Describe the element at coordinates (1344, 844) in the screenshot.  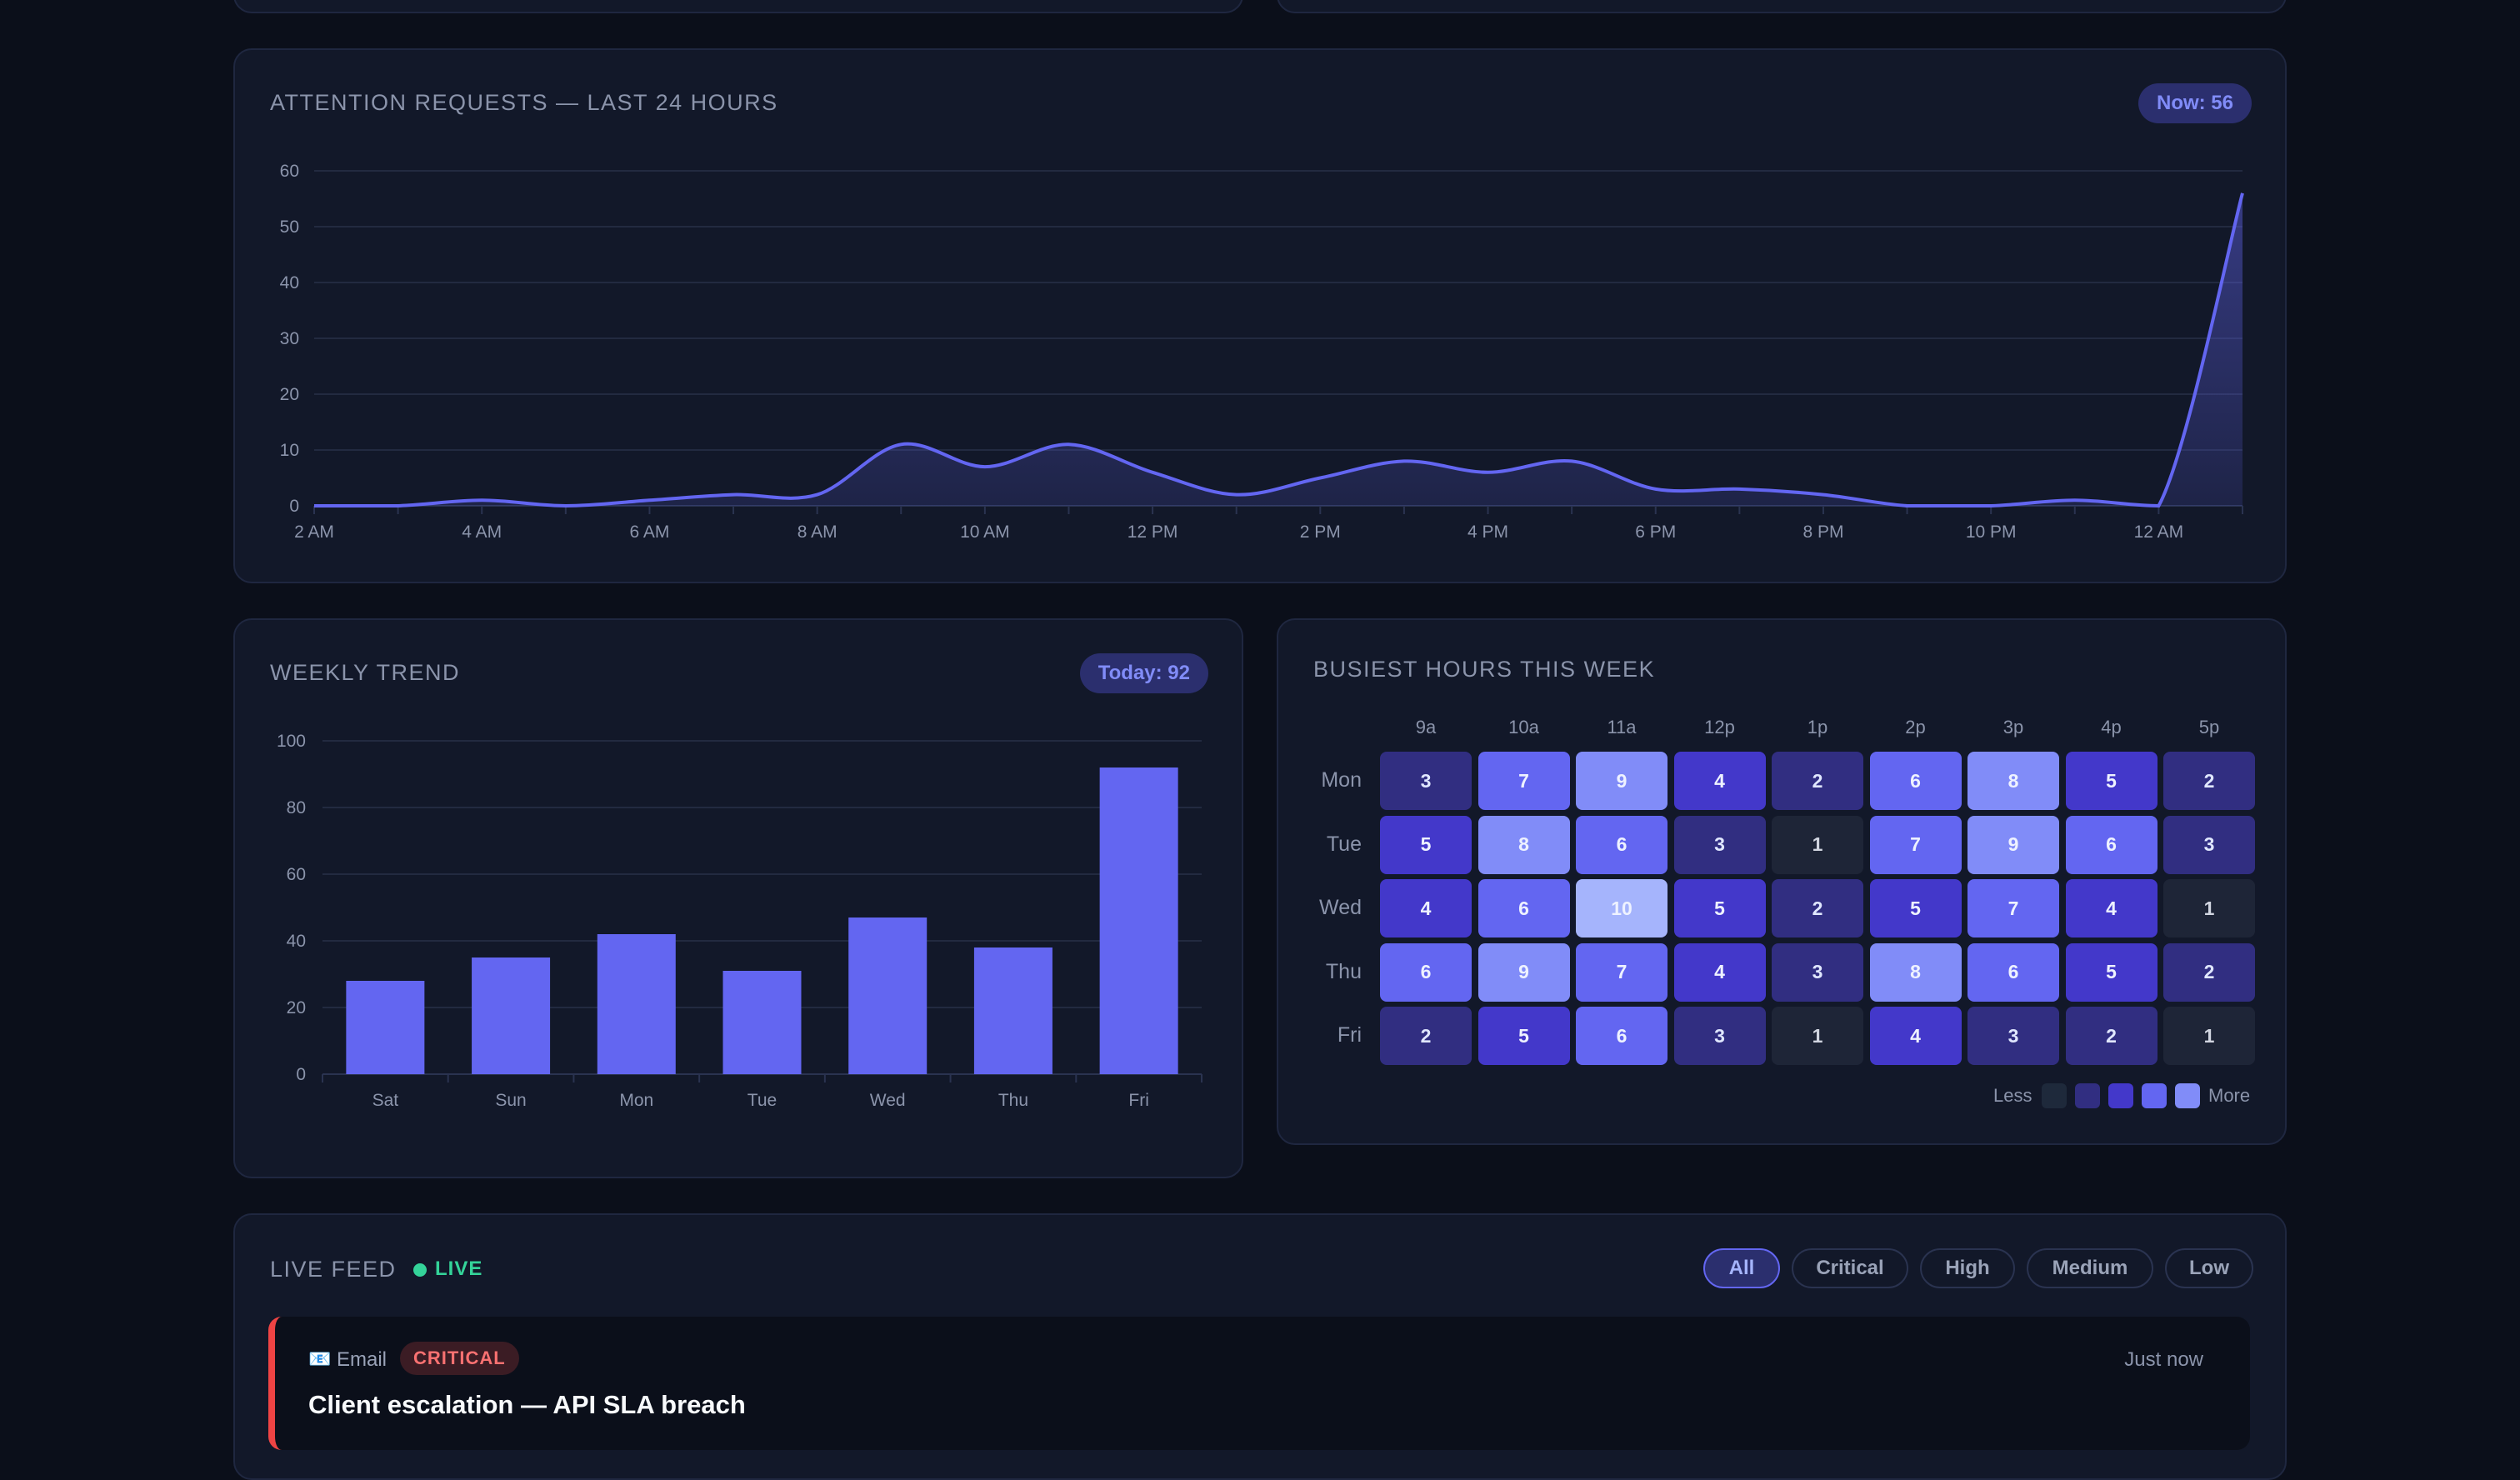
I see `heatmap-row-label: Tue` at that location.